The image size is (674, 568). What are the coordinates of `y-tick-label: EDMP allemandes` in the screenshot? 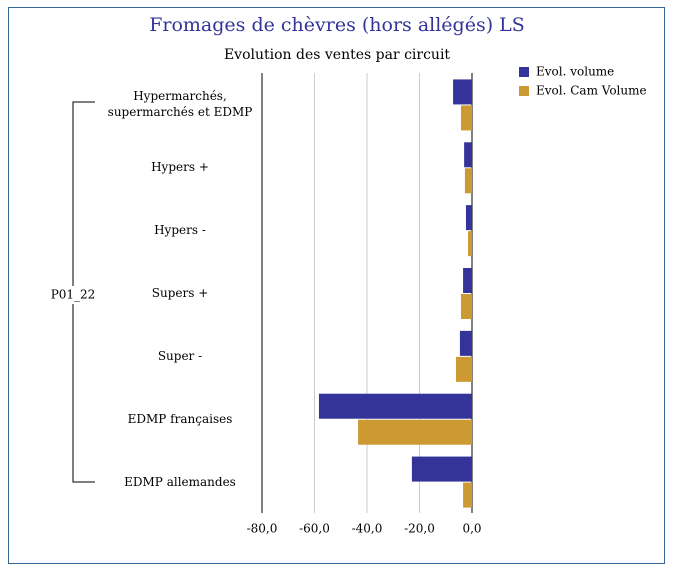 It's located at (180, 481).